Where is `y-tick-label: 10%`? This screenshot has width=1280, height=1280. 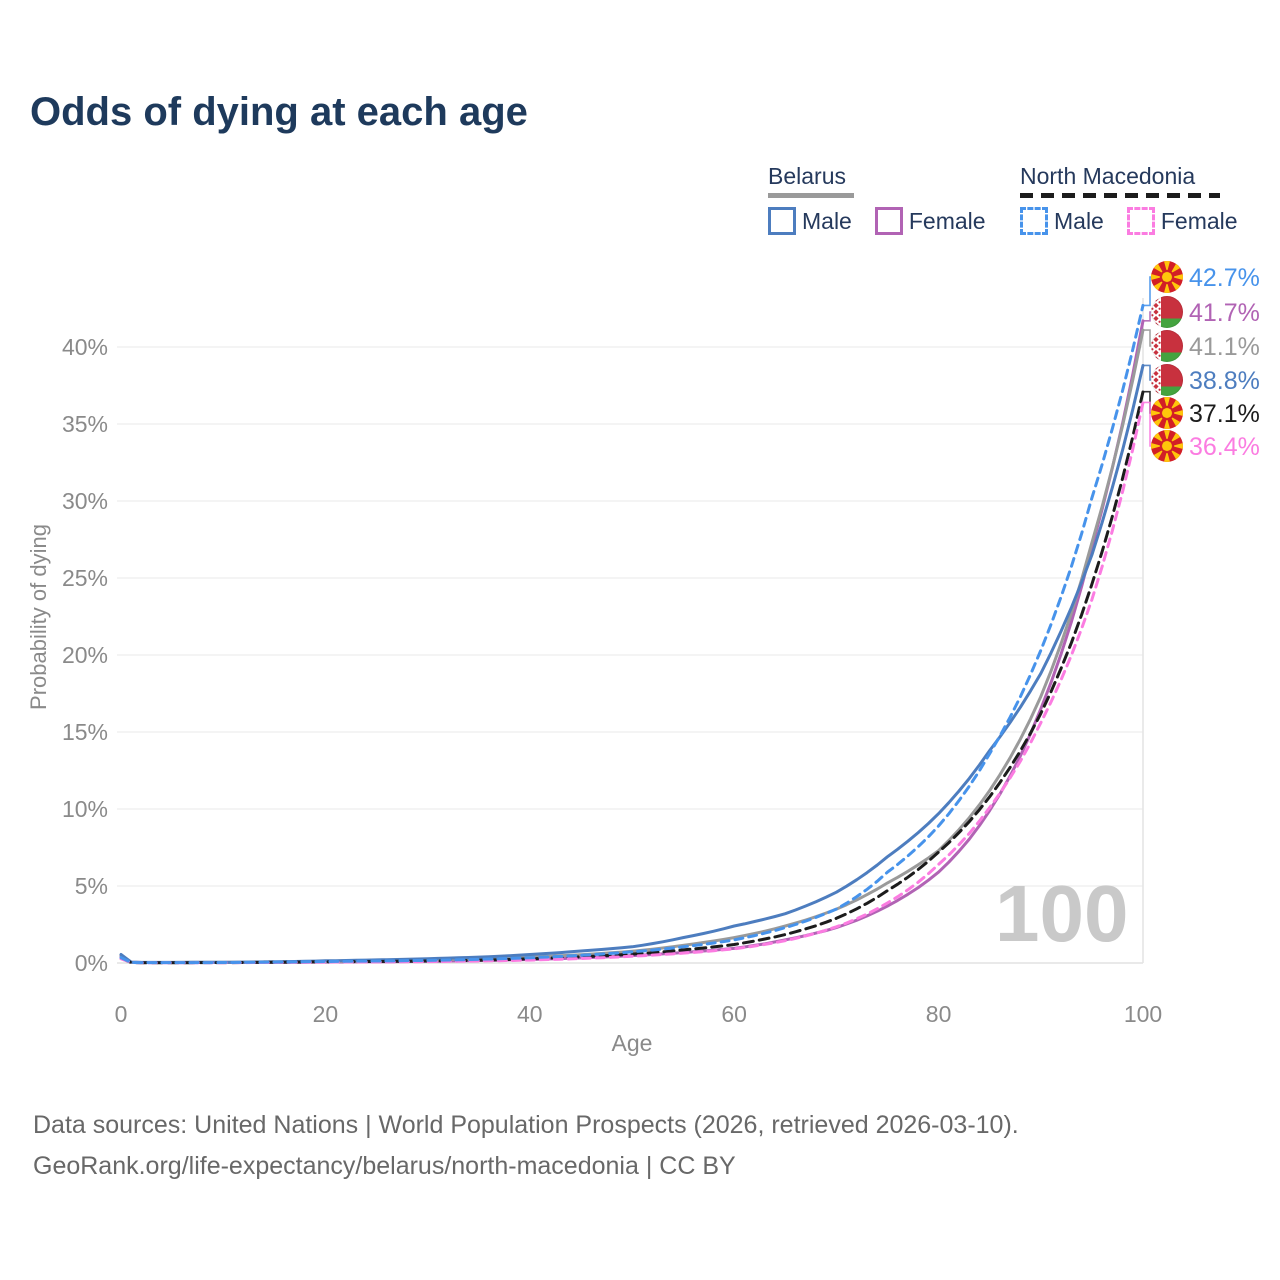
y-tick-label: 10% is located at coordinates (85, 809).